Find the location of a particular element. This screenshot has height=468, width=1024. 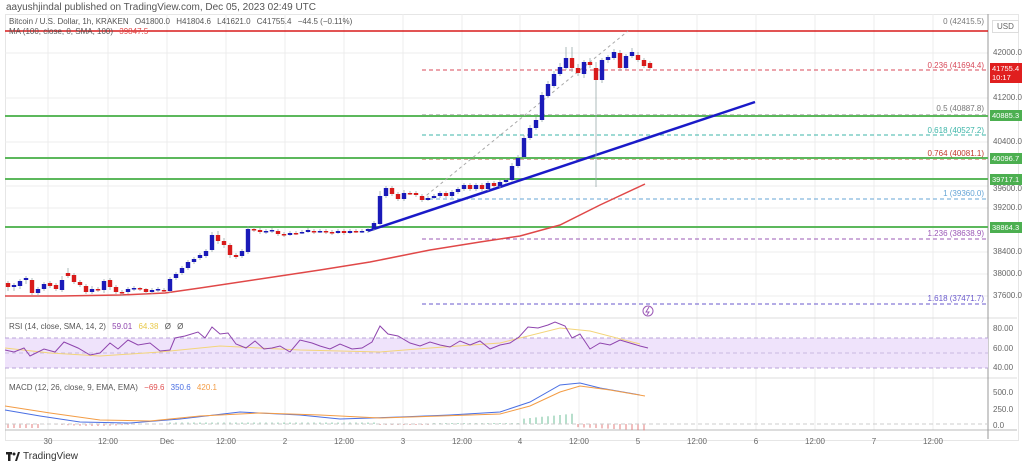

ma-legend: MA (100, close, 0, SMA, 100) 39847.5 is located at coordinates (80, 31).